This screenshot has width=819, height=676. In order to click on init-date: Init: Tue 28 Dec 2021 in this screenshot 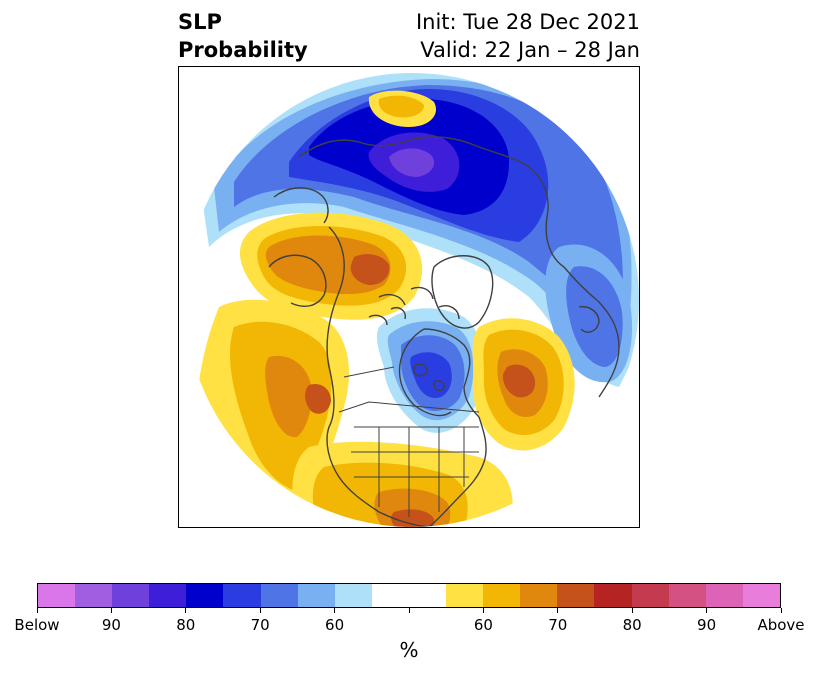, I will do `click(527, 22)`.